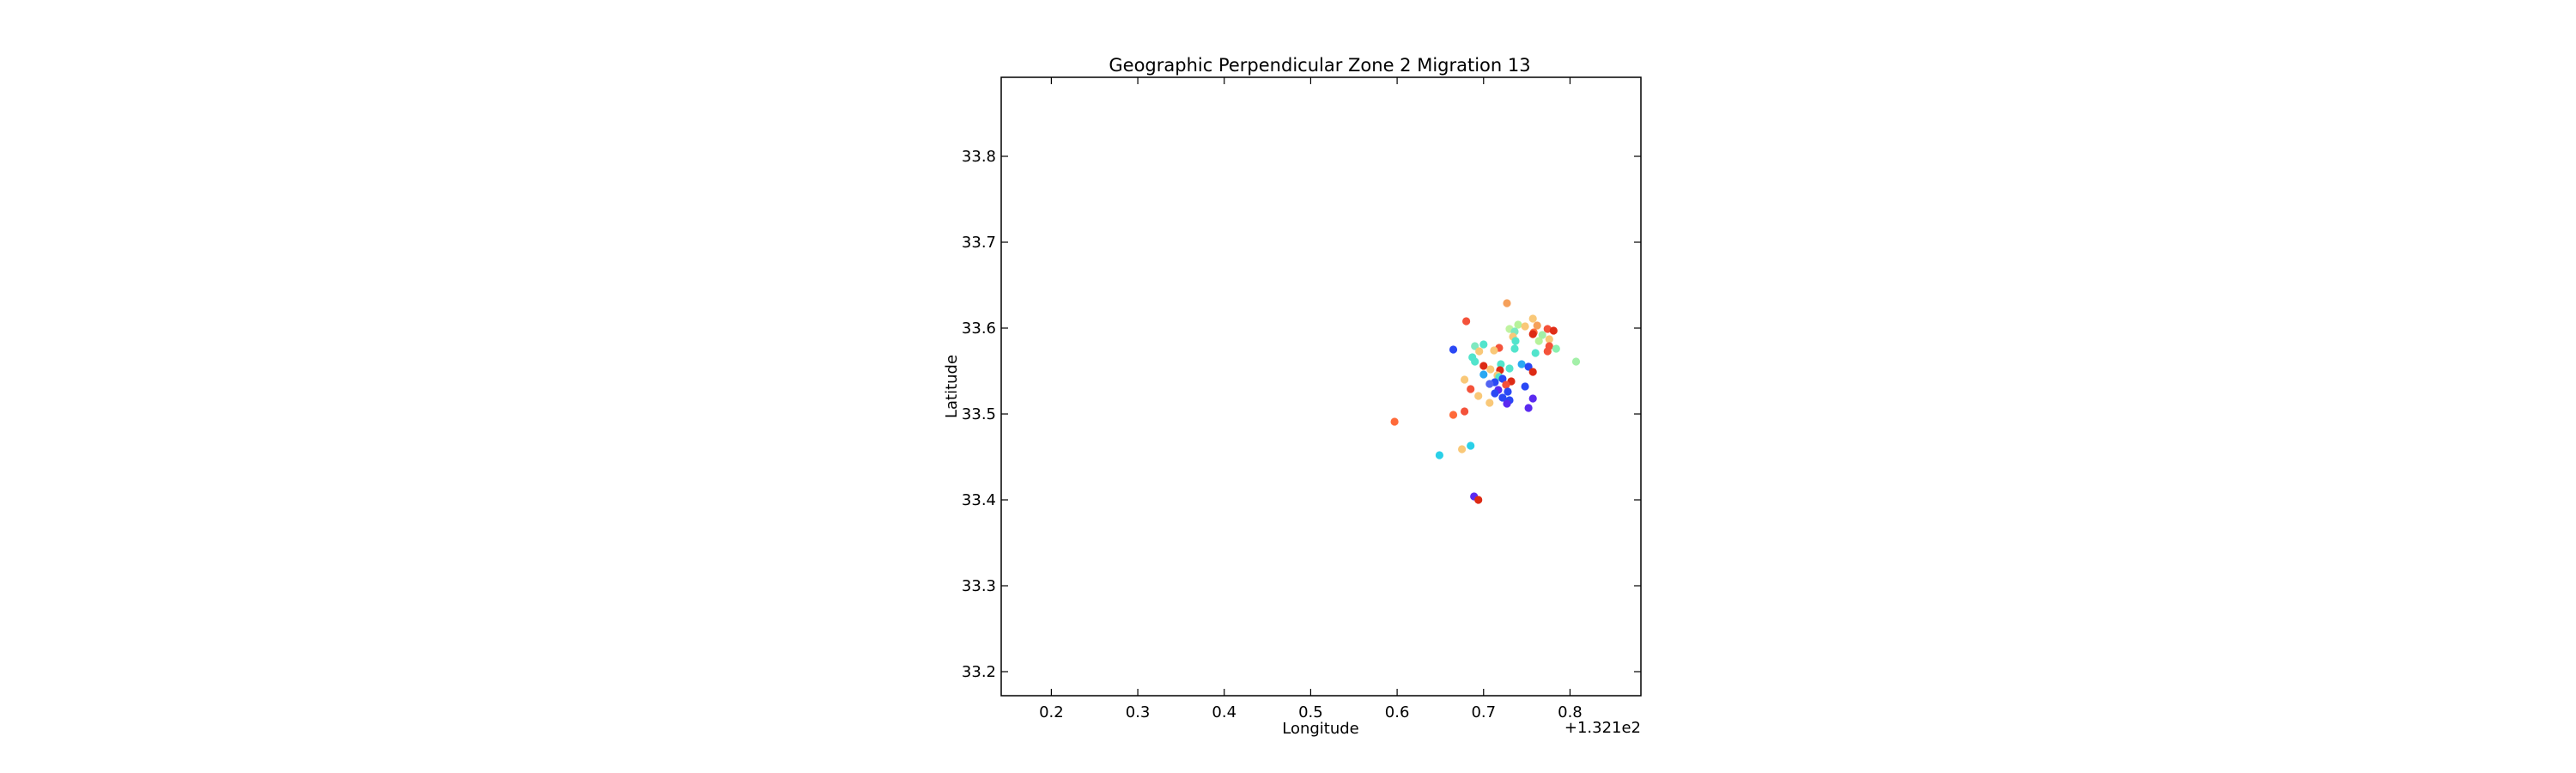  Describe the element at coordinates (1320, 729) in the screenshot. I see `x-axis-label: Longitude` at that location.